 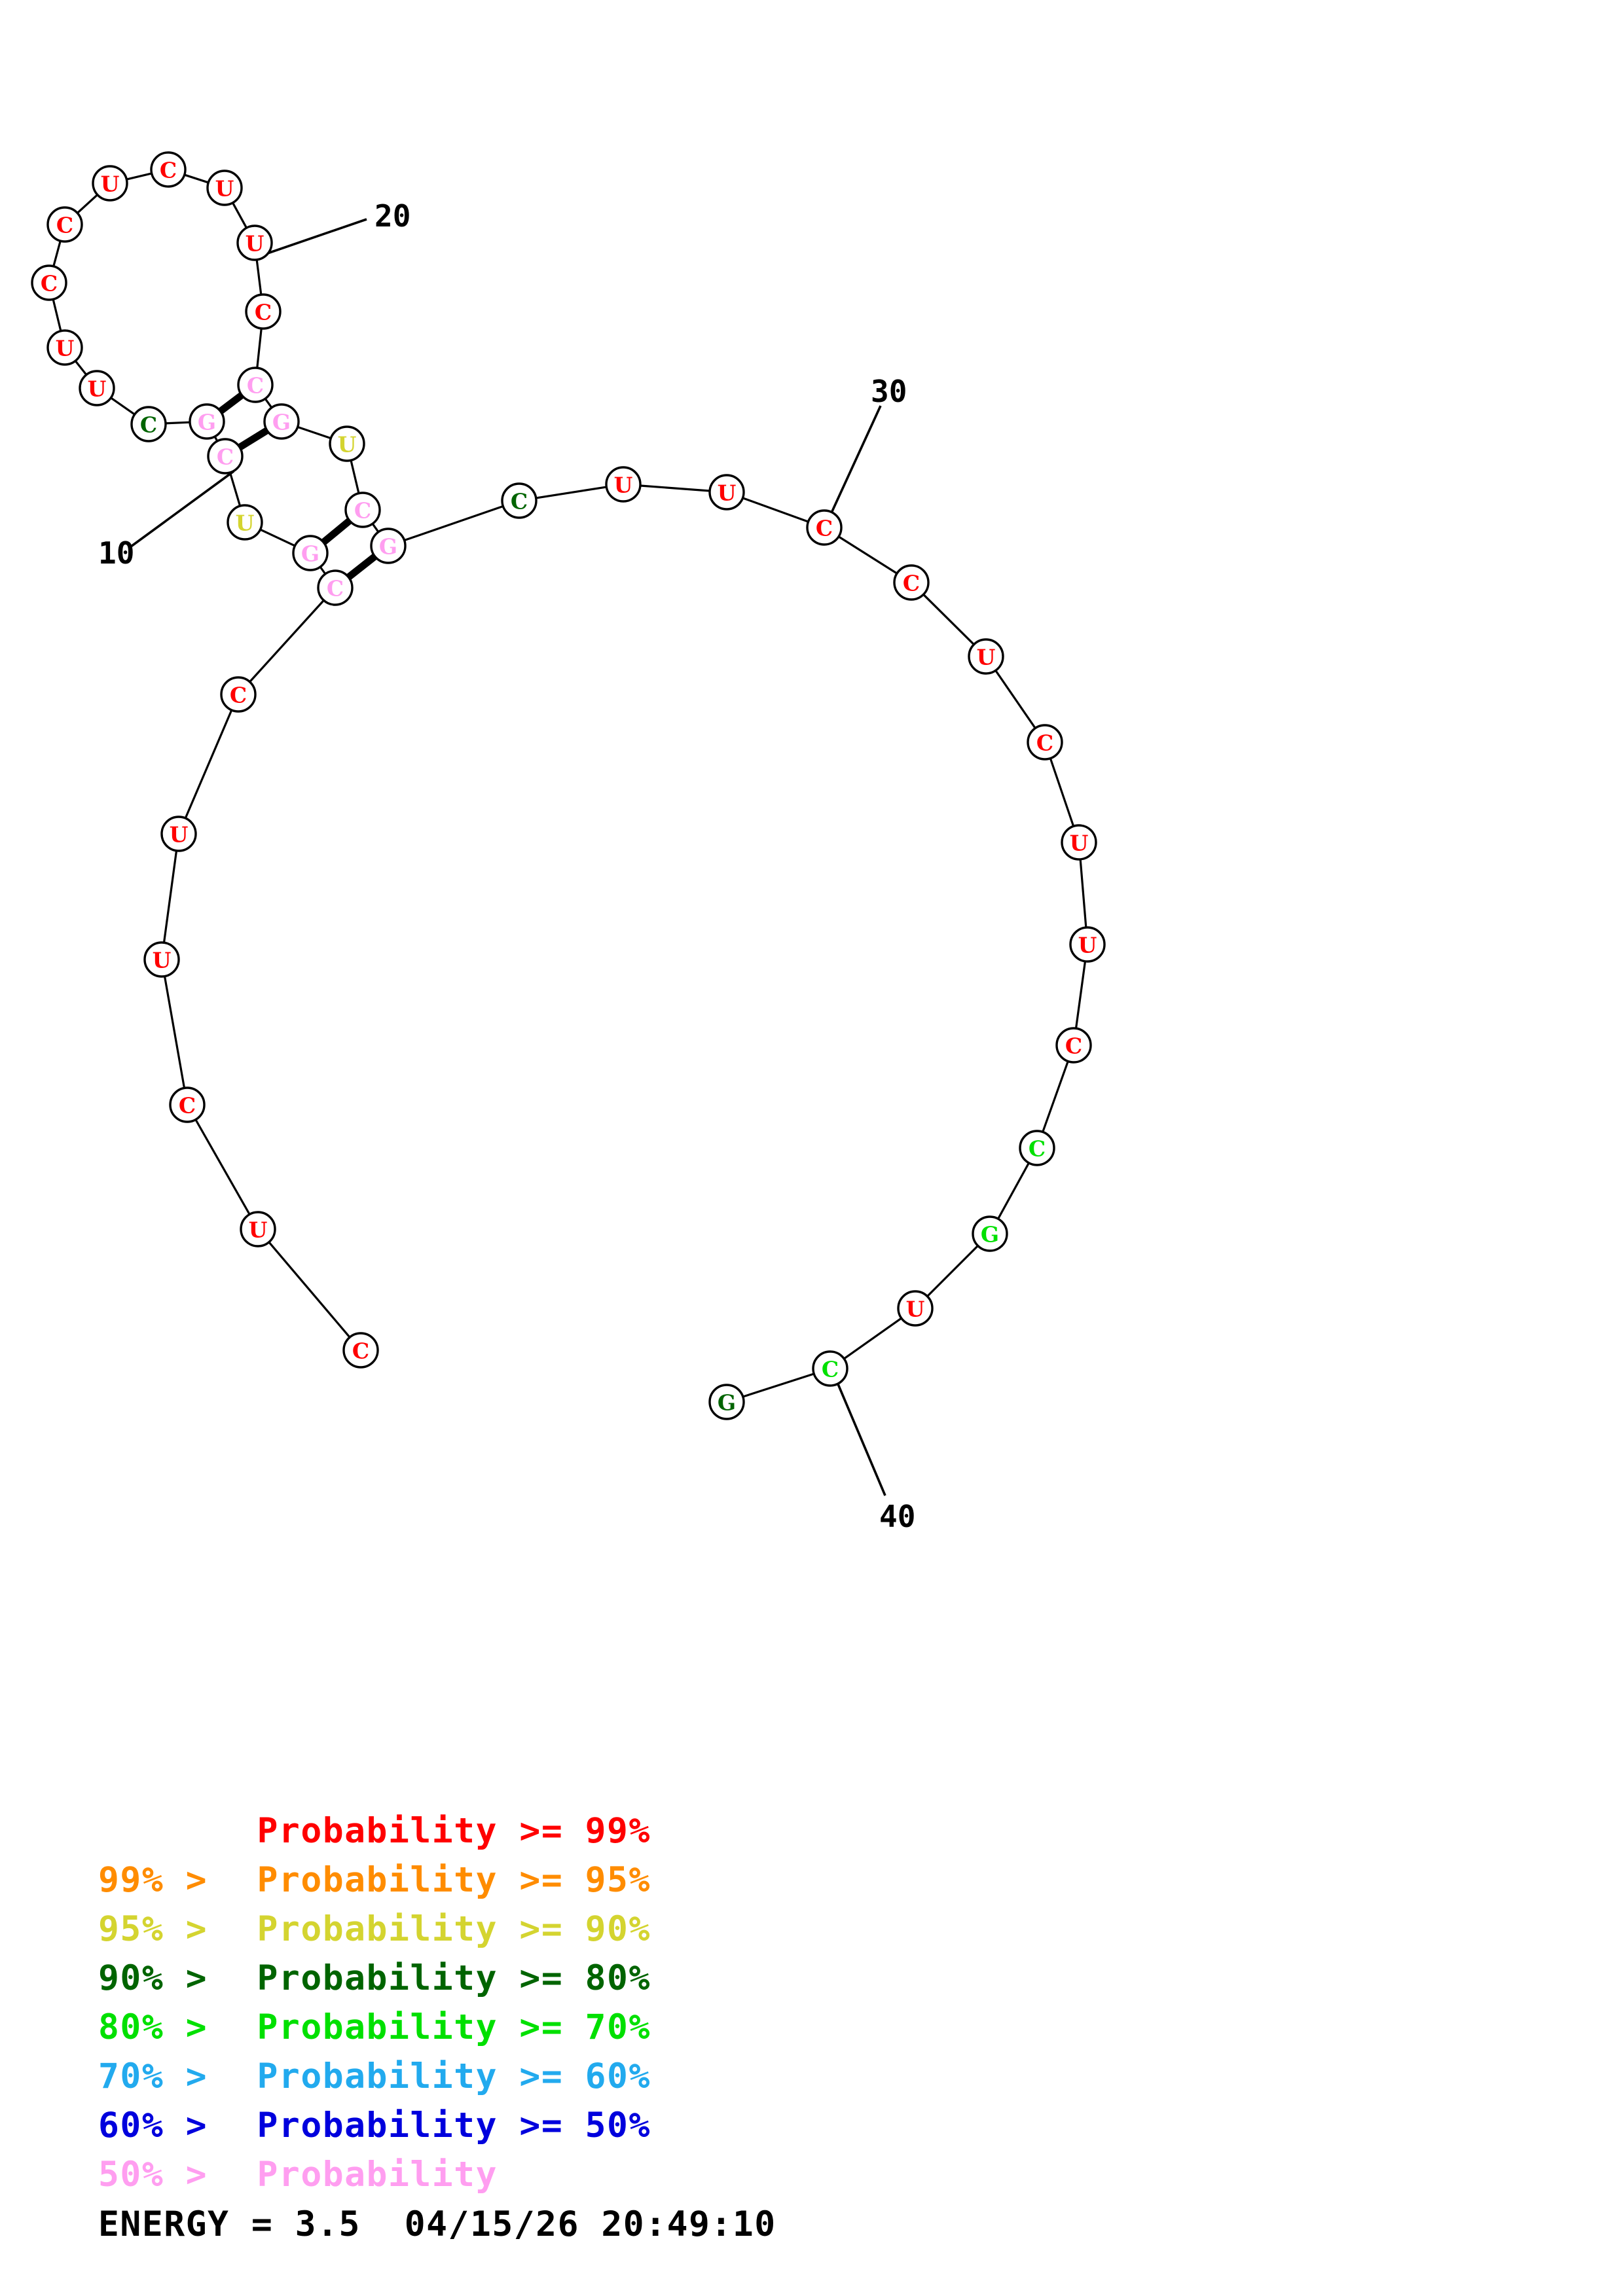 I want to click on legend-row-text: Probability >= 80%, so click(x=454, y=1978).